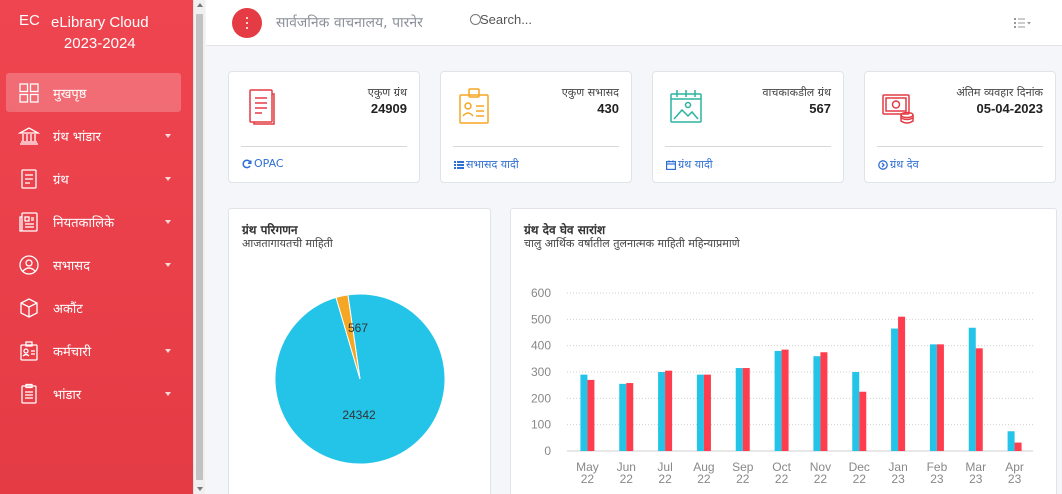 Image resolution: width=1062 pixels, height=494 pixels. I want to click on sidebar-item-label: ग्रंथ भांडार, so click(77, 137).